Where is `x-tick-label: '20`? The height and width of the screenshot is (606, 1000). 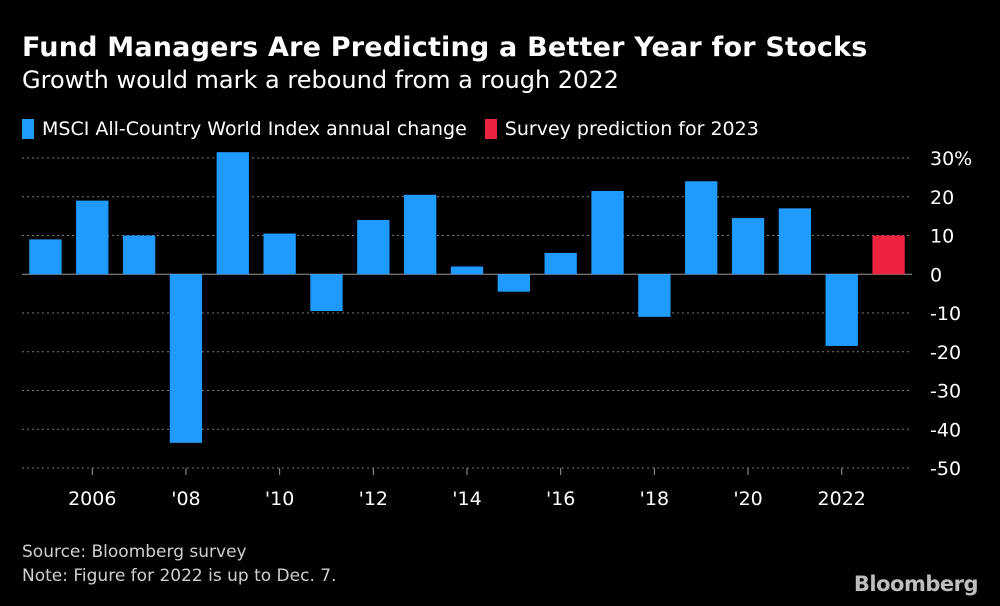 x-tick-label: '20 is located at coordinates (747, 499).